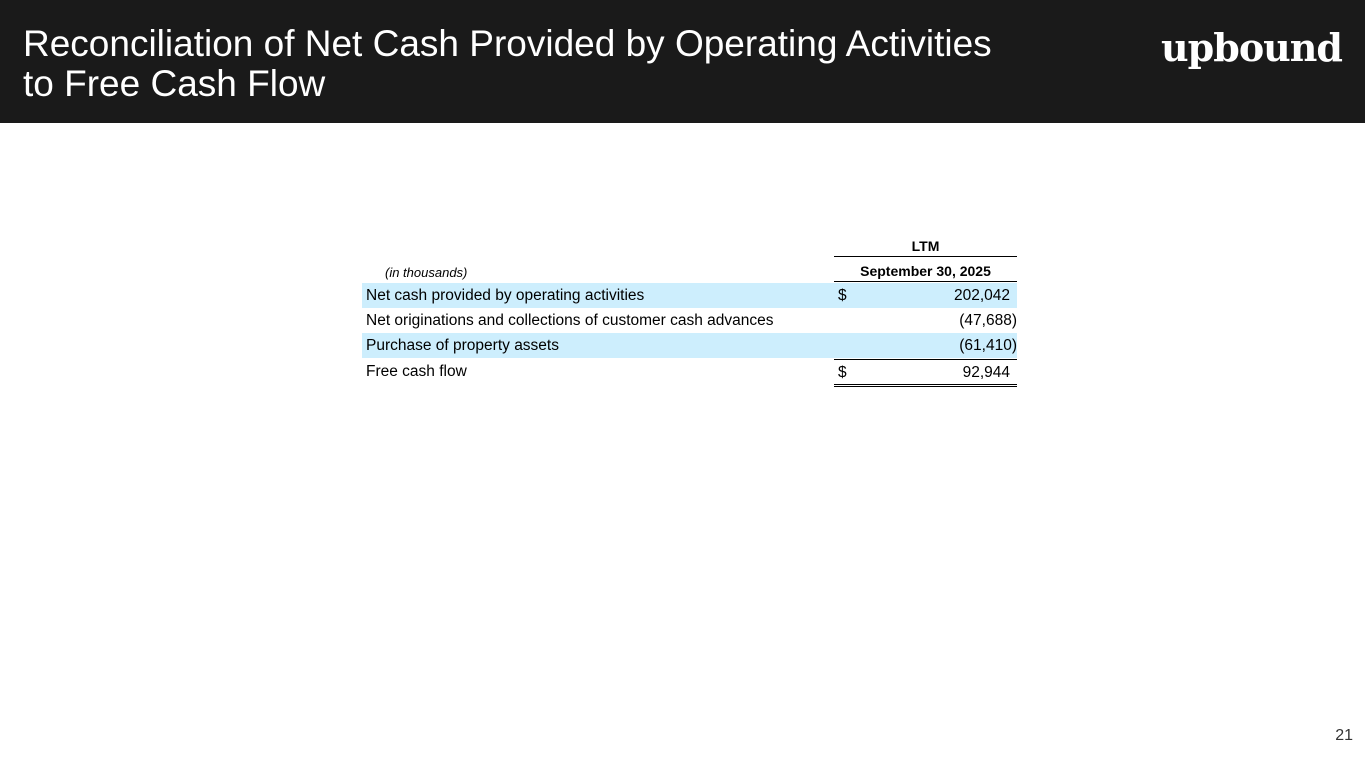 This screenshot has height=768, width=1365. Describe the element at coordinates (925, 345) in the screenshot. I see `value-cell: (61,410)` at that location.